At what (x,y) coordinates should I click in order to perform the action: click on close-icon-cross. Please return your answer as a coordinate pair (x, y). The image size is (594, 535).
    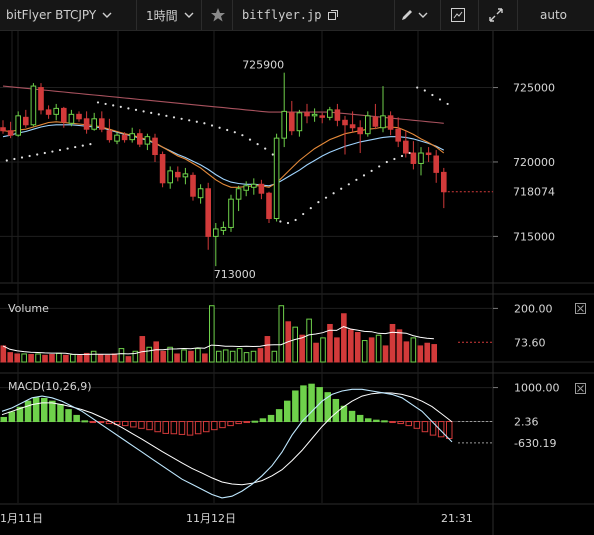
    Looking at the image, I should click on (580, 308).